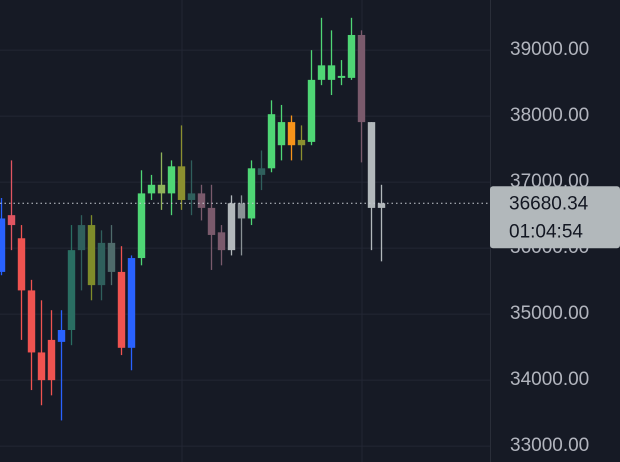 This screenshot has width=620, height=462. I want to click on last-price-box, so click(555, 217).